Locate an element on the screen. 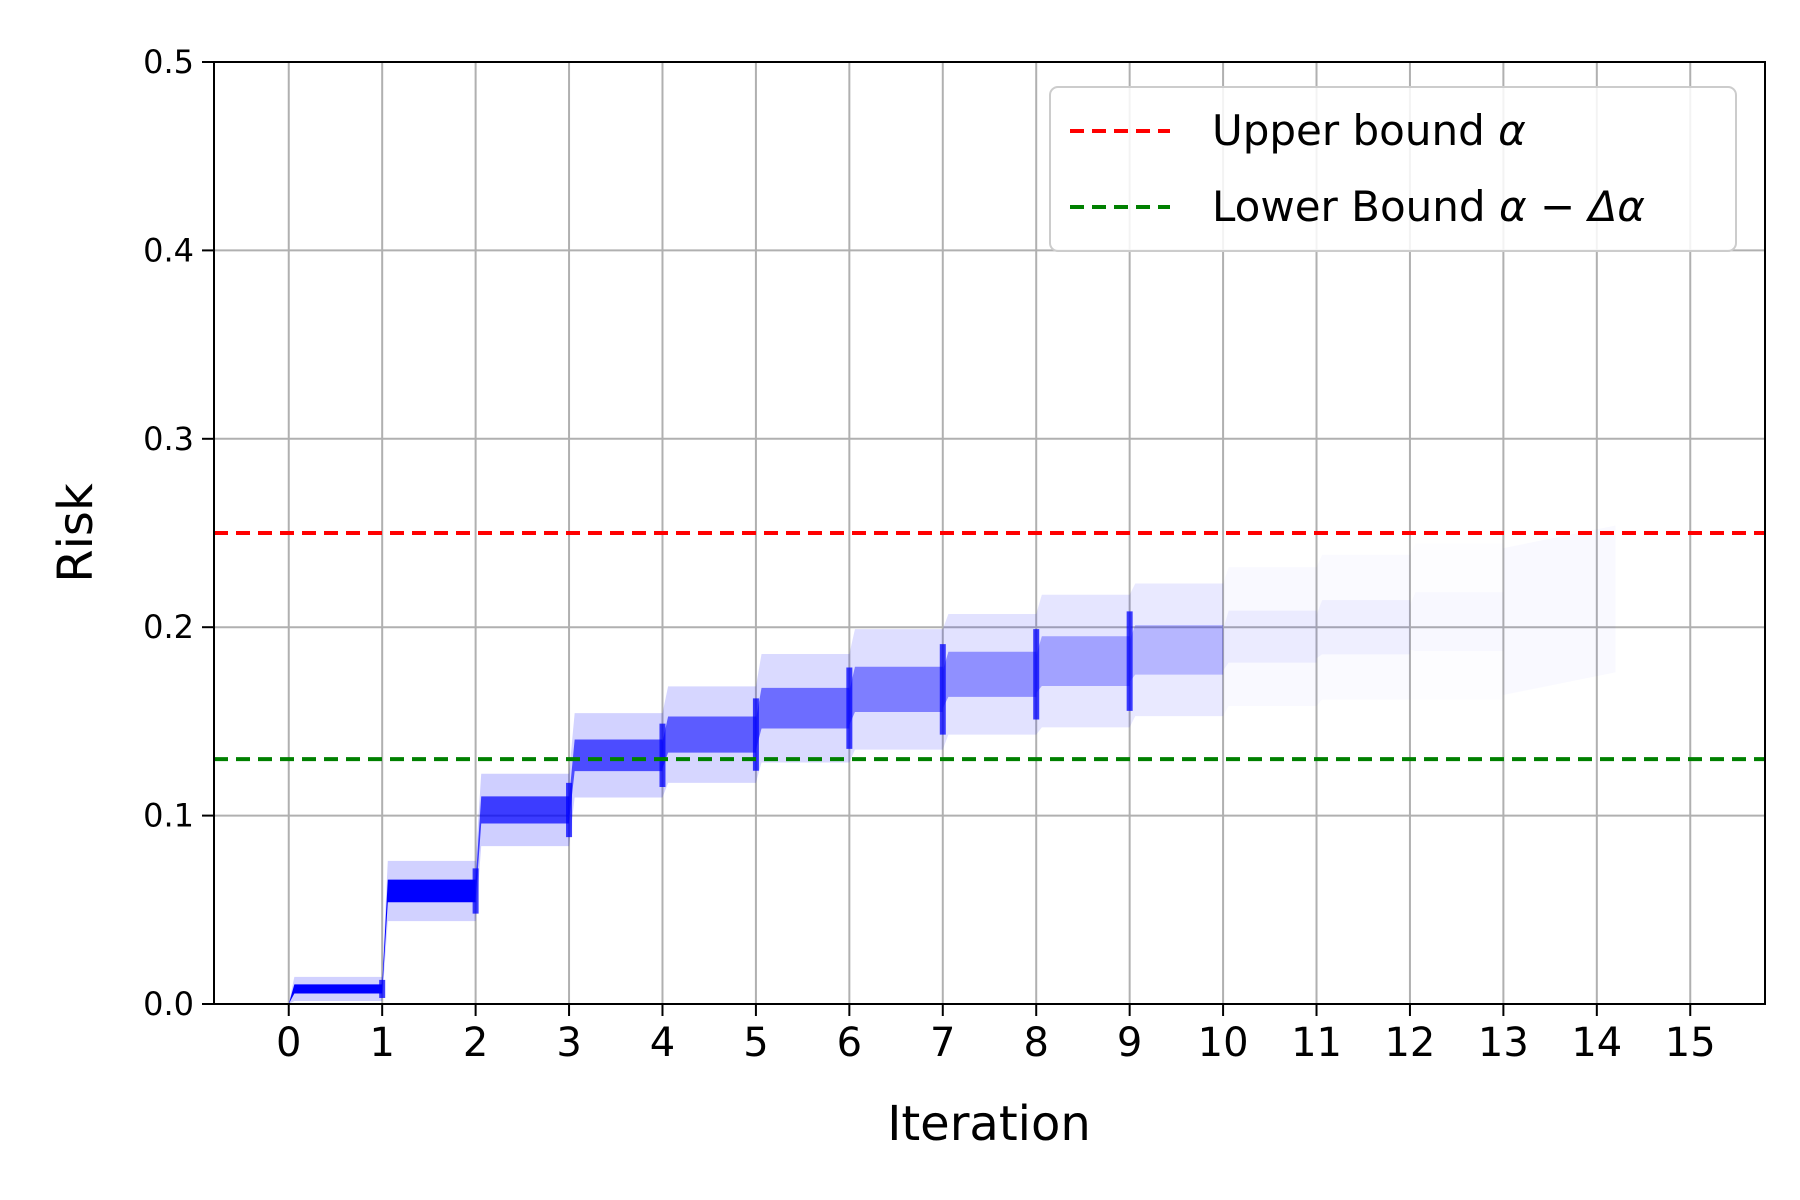 The image size is (1800, 1200). x-tick-label: 7 is located at coordinates (942, 1043).